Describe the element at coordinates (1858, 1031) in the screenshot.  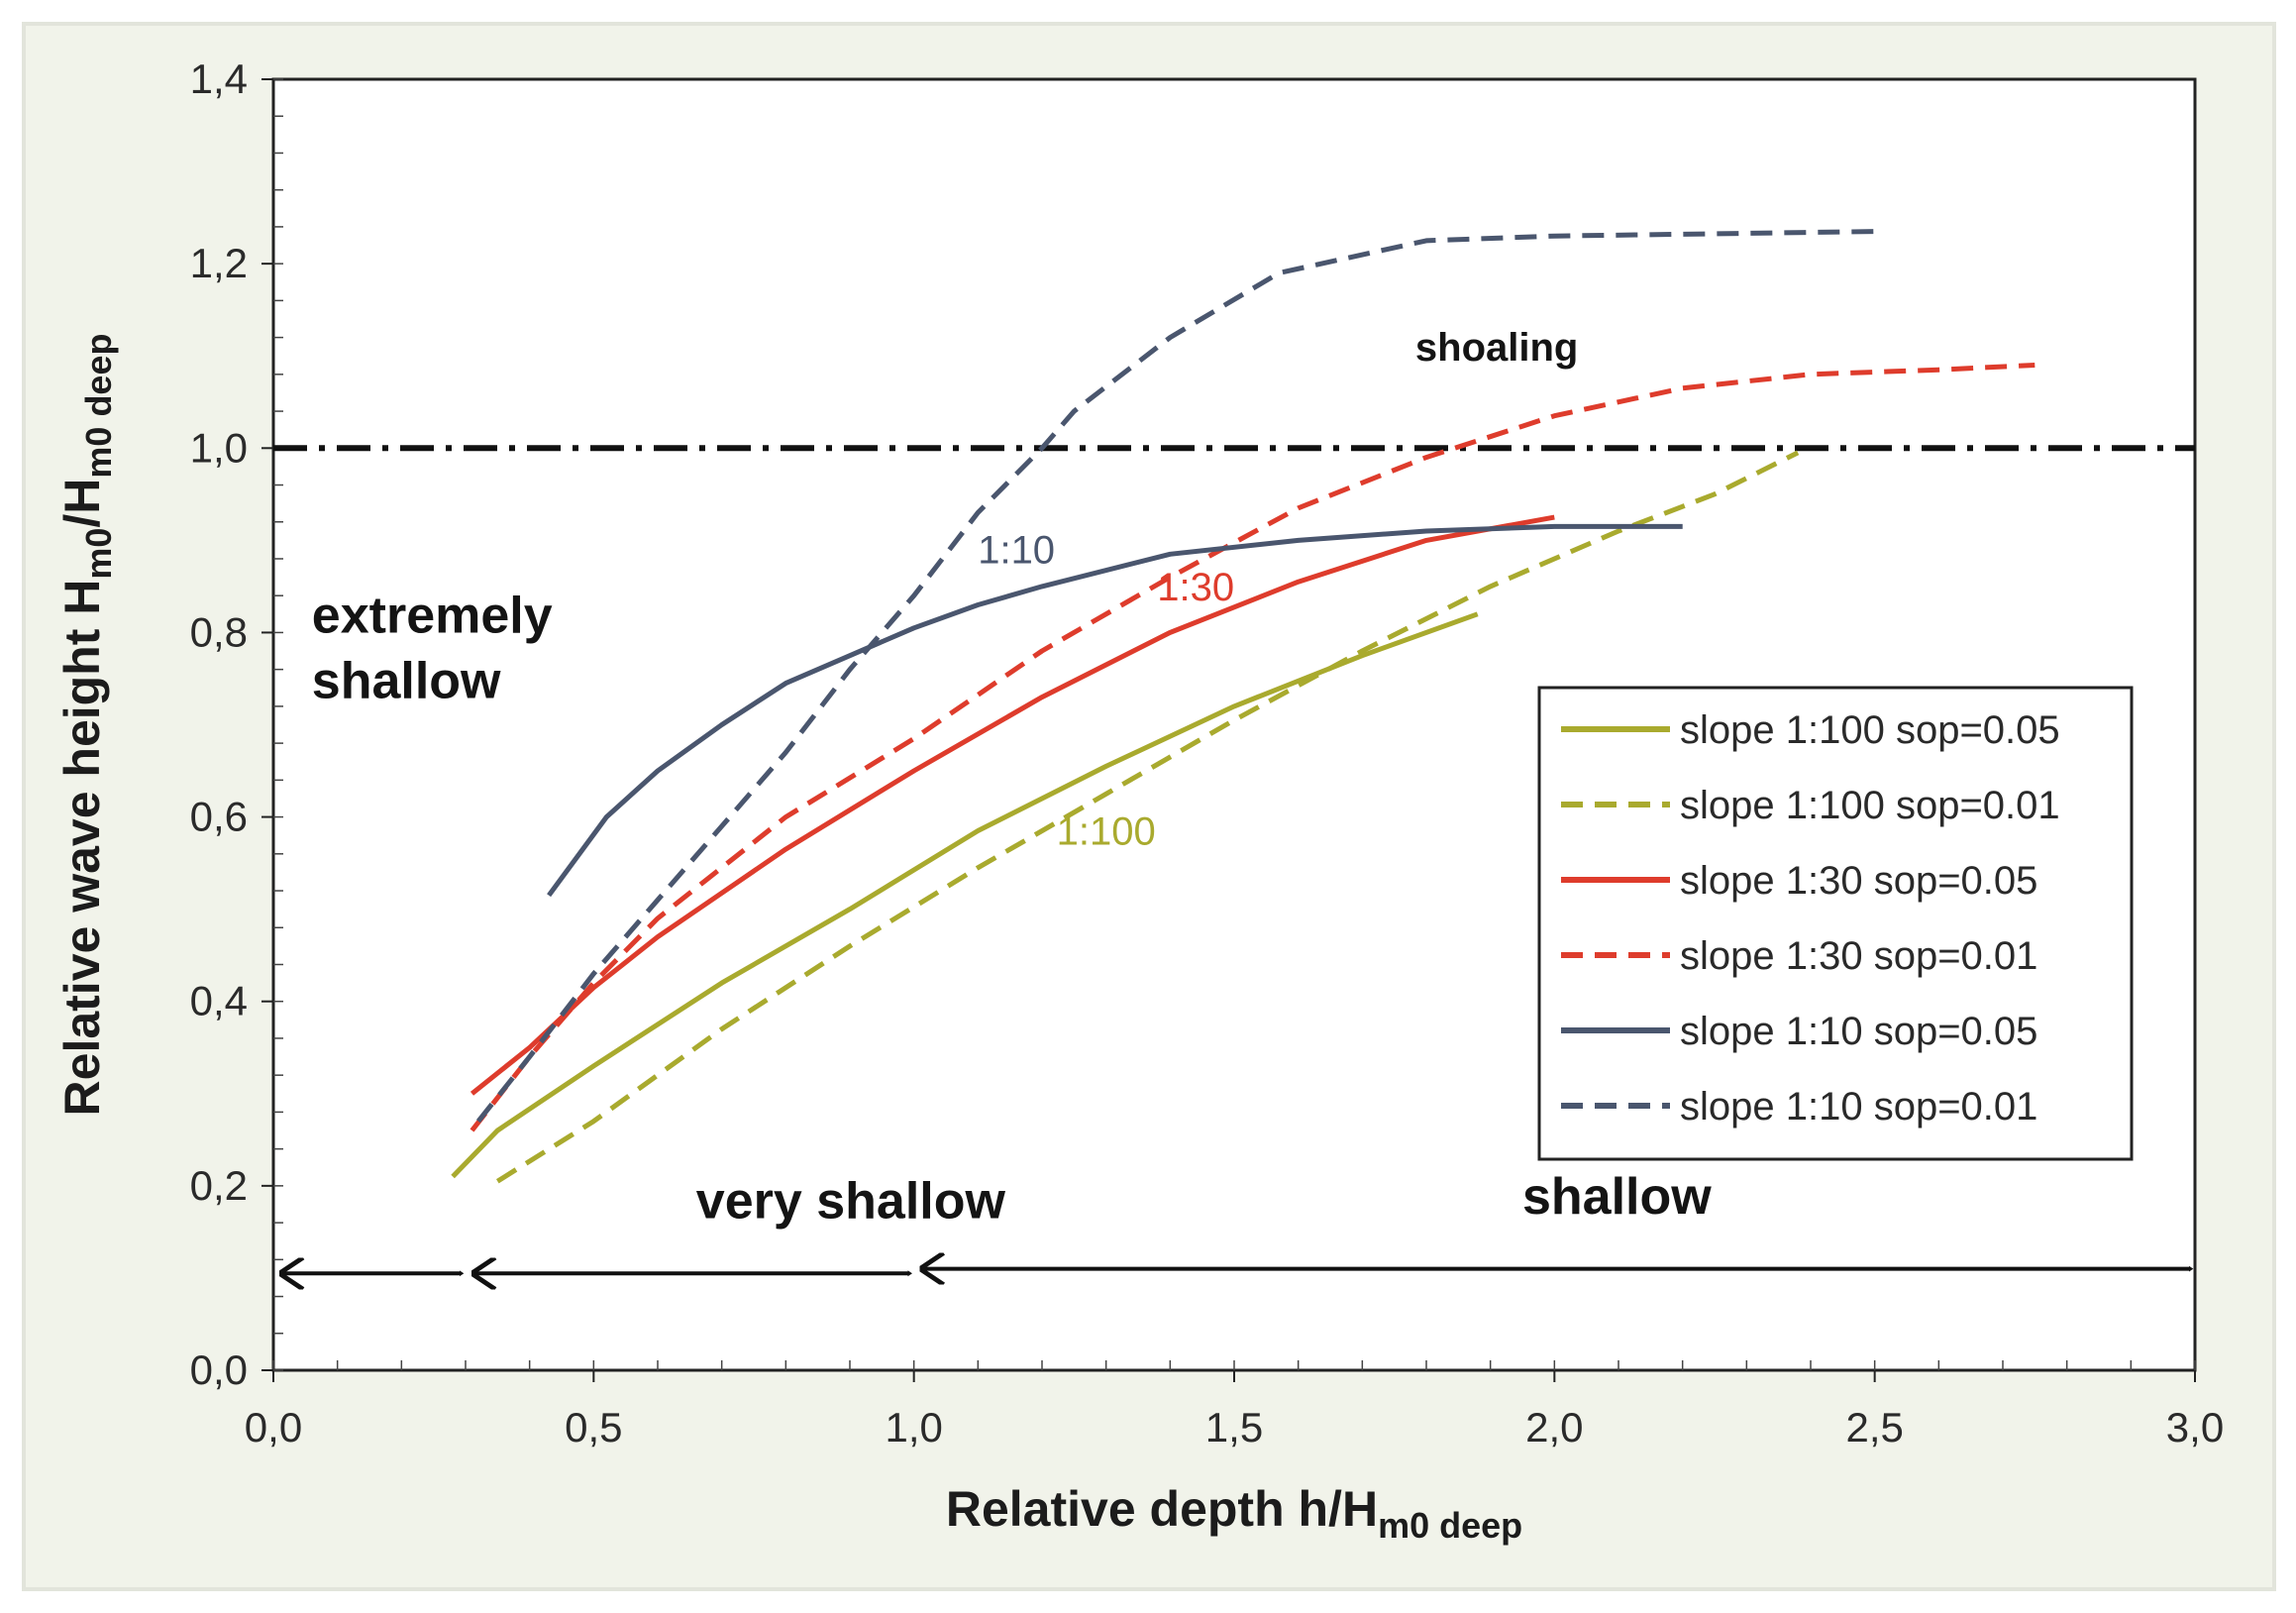
I see `legend-label-5: slope 1:10 sop=0.05` at that location.